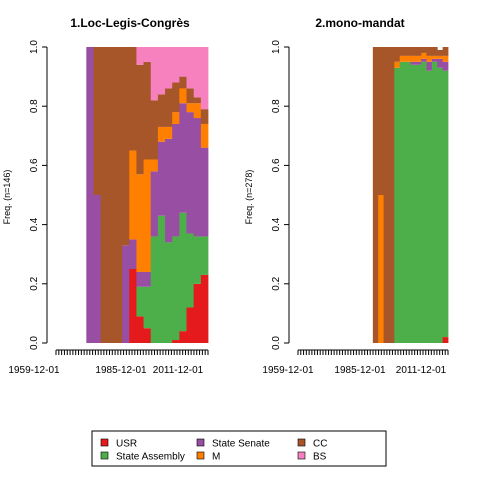  I want to click on y-axis-label-1: Freq. (n=146), so click(7, 197).